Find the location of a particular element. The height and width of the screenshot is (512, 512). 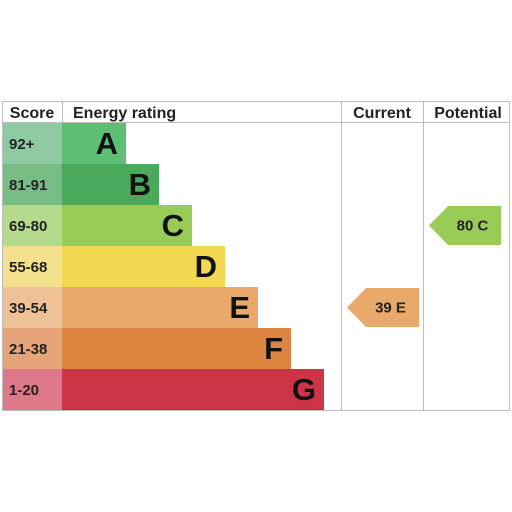

score-range-b: 81-91 is located at coordinates (28, 185).